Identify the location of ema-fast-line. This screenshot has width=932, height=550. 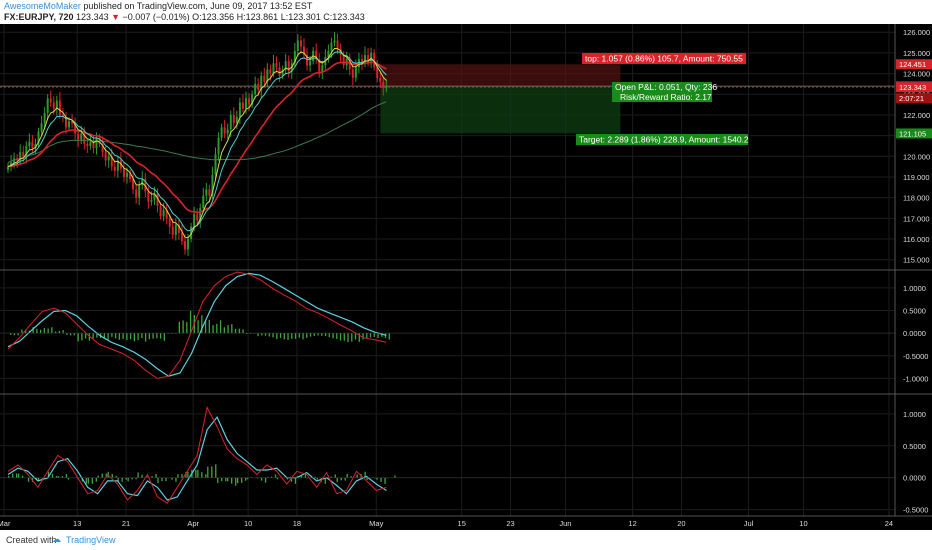
(197, 143).